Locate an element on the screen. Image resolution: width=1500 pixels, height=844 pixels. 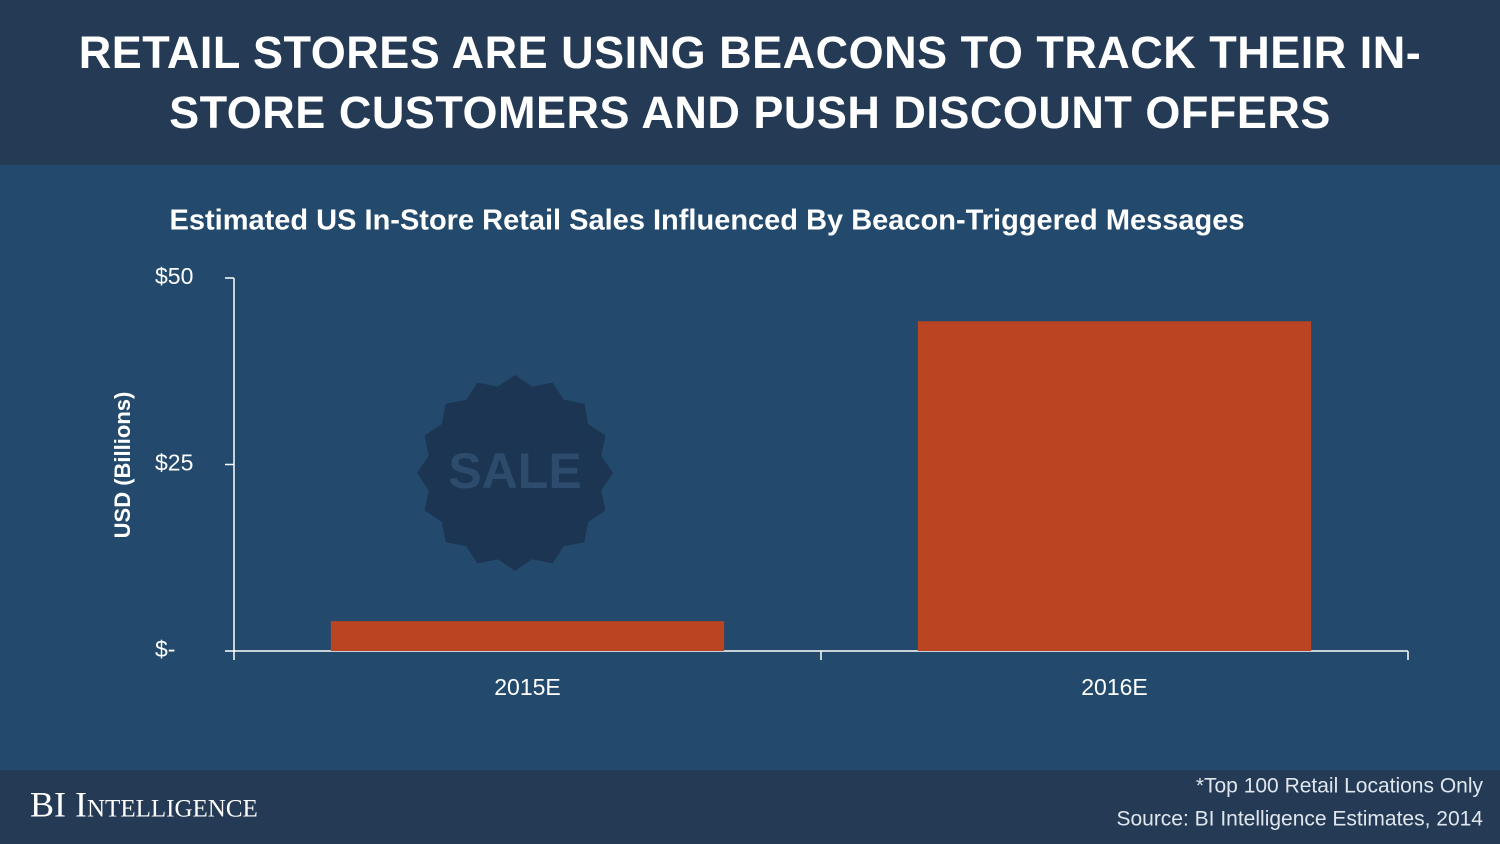
footer is located at coordinates (750, 807).